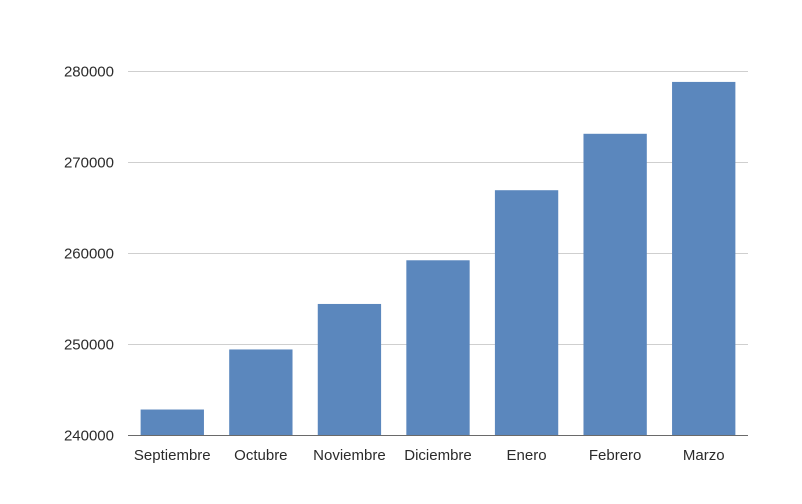 The height and width of the screenshot is (504, 802). What do you see at coordinates (89, 163) in the screenshot?
I see `y-tick-label: 270000` at bounding box center [89, 163].